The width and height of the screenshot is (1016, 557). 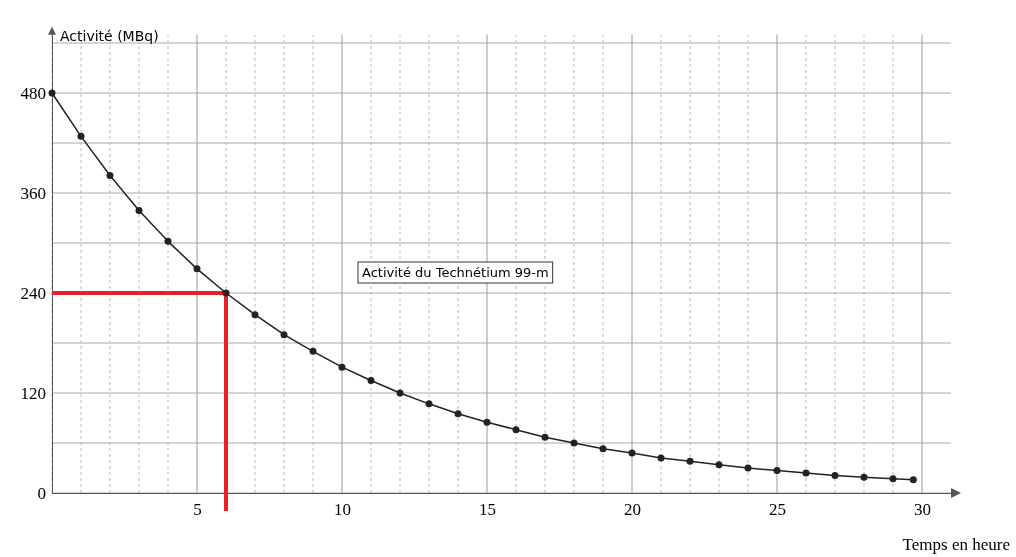 I want to click on y-tick-label: 120, so click(x=33, y=393).